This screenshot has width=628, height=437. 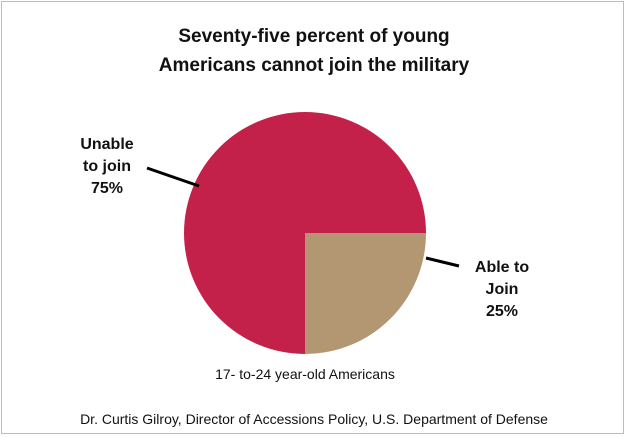 What do you see at coordinates (107, 188) in the screenshot?
I see `slice-percent-unable: 75%` at bounding box center [107, 188].